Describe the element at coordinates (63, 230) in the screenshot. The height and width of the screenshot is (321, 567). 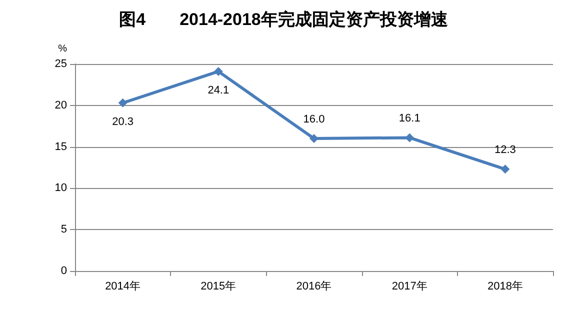
I see `y-tick-label: 5` at that location.